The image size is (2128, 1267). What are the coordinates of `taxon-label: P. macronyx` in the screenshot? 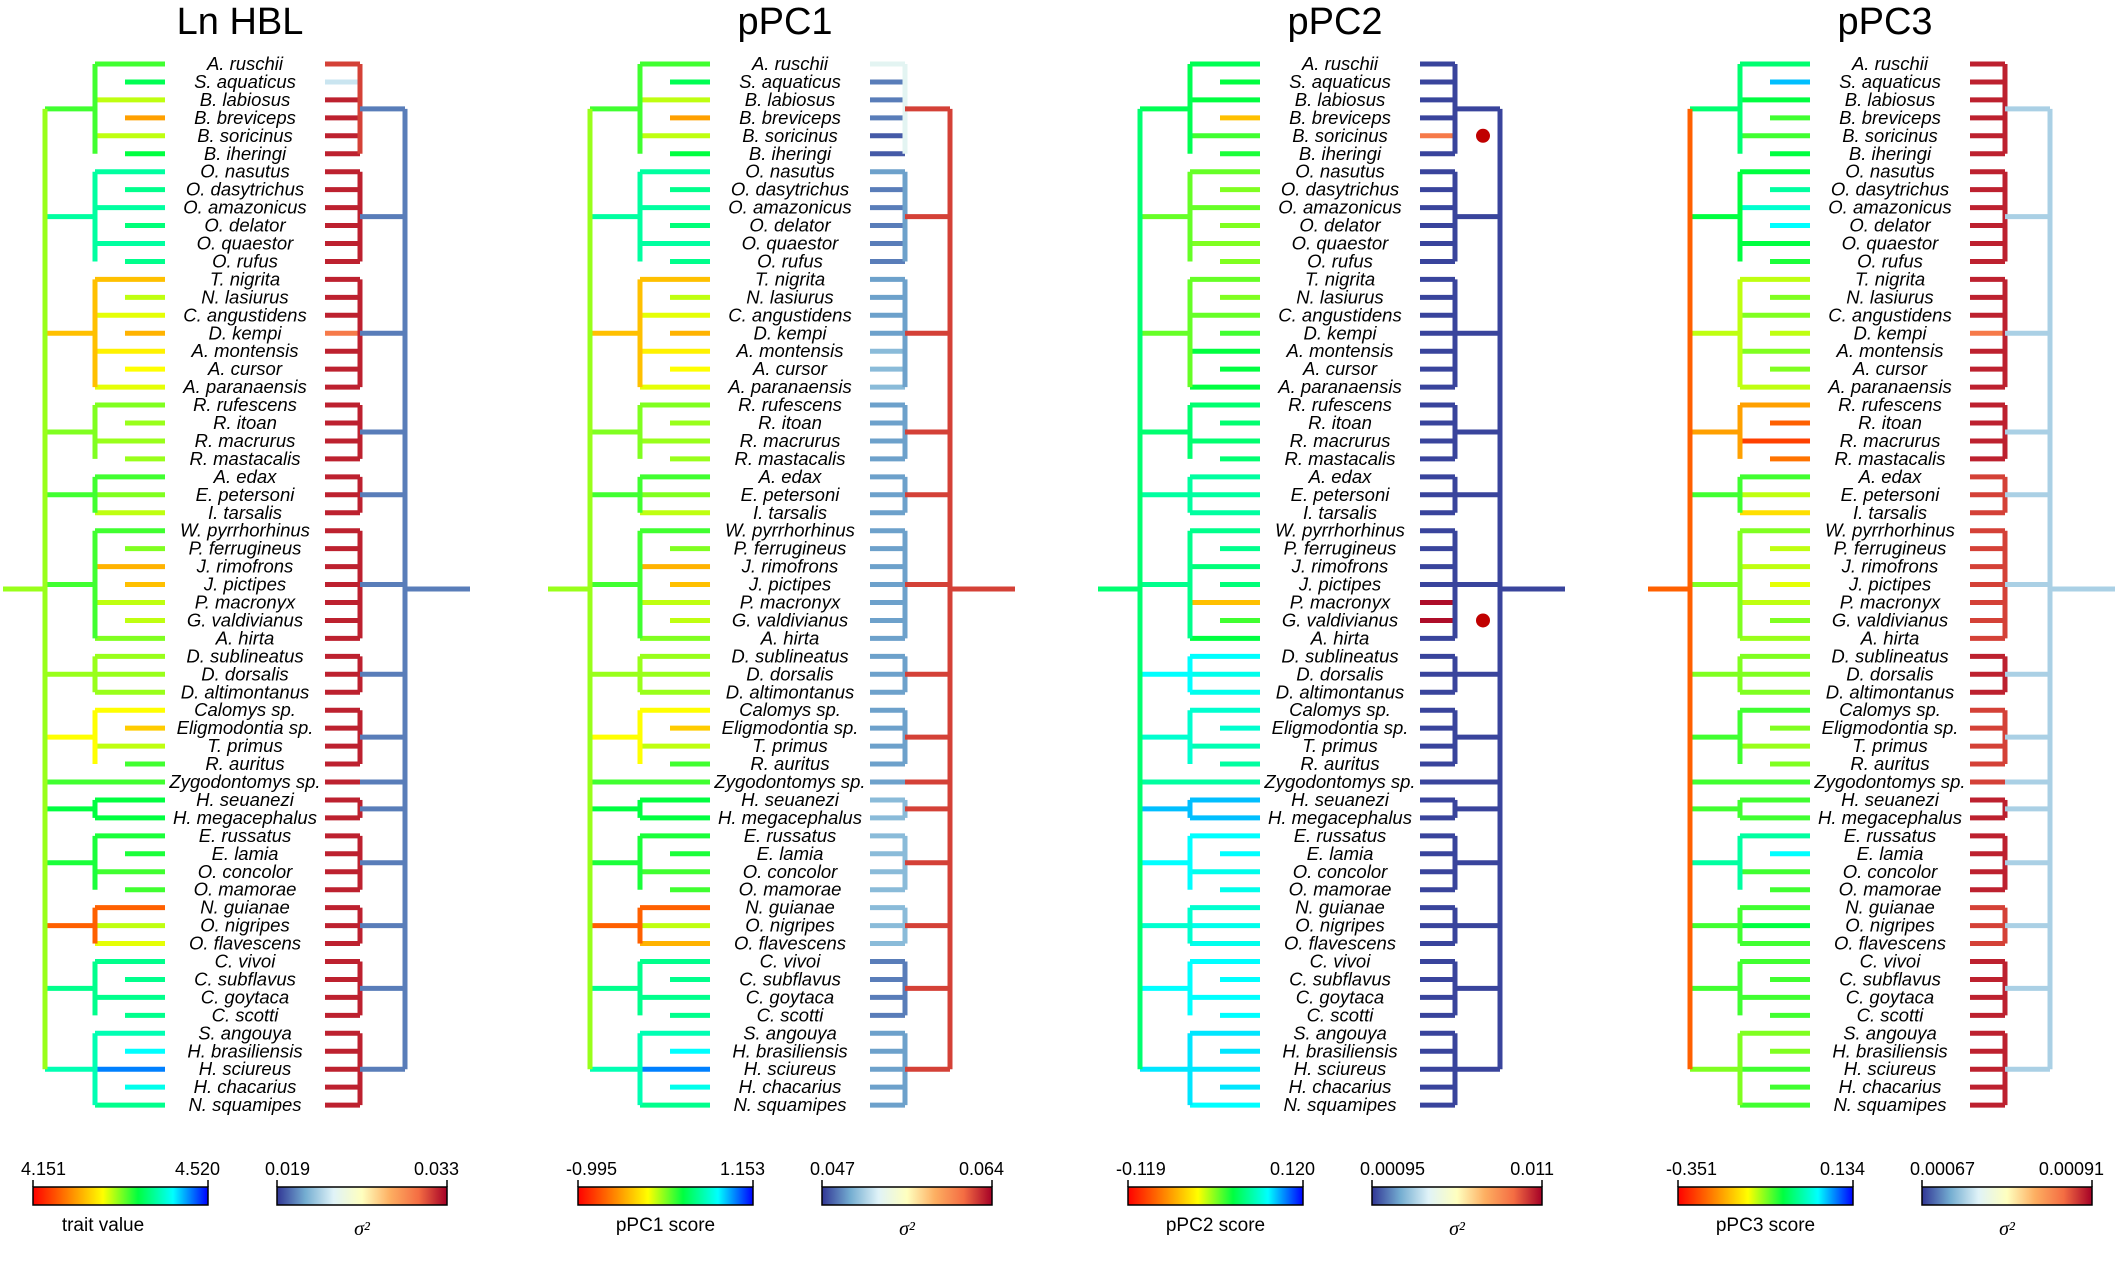 It's located at (1340, 602).